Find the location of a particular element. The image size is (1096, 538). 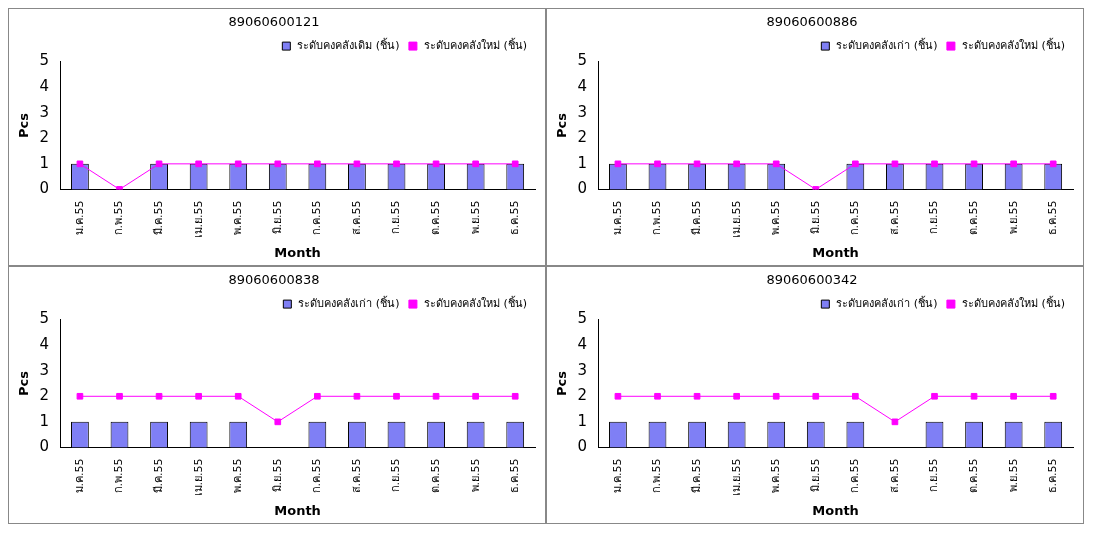

chart-title: 89060600886 is located at coordinates (812, 22).